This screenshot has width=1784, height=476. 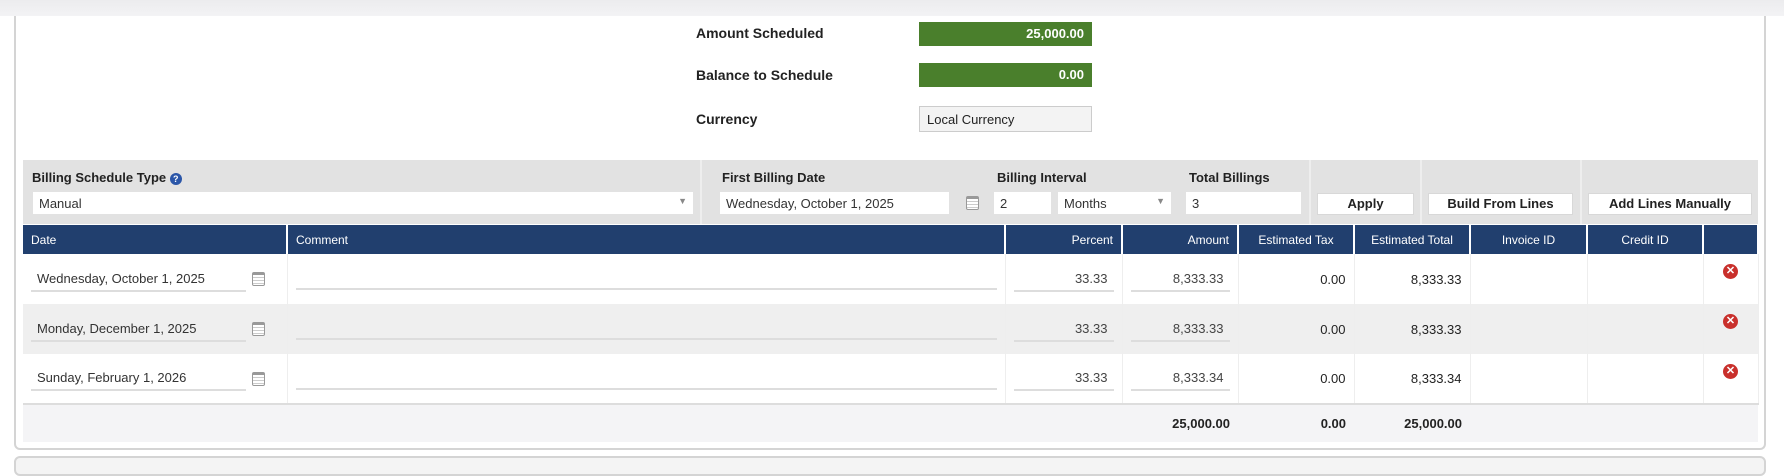 I want to click on billing-interval-input: 2, so click(x=1022, y=203).